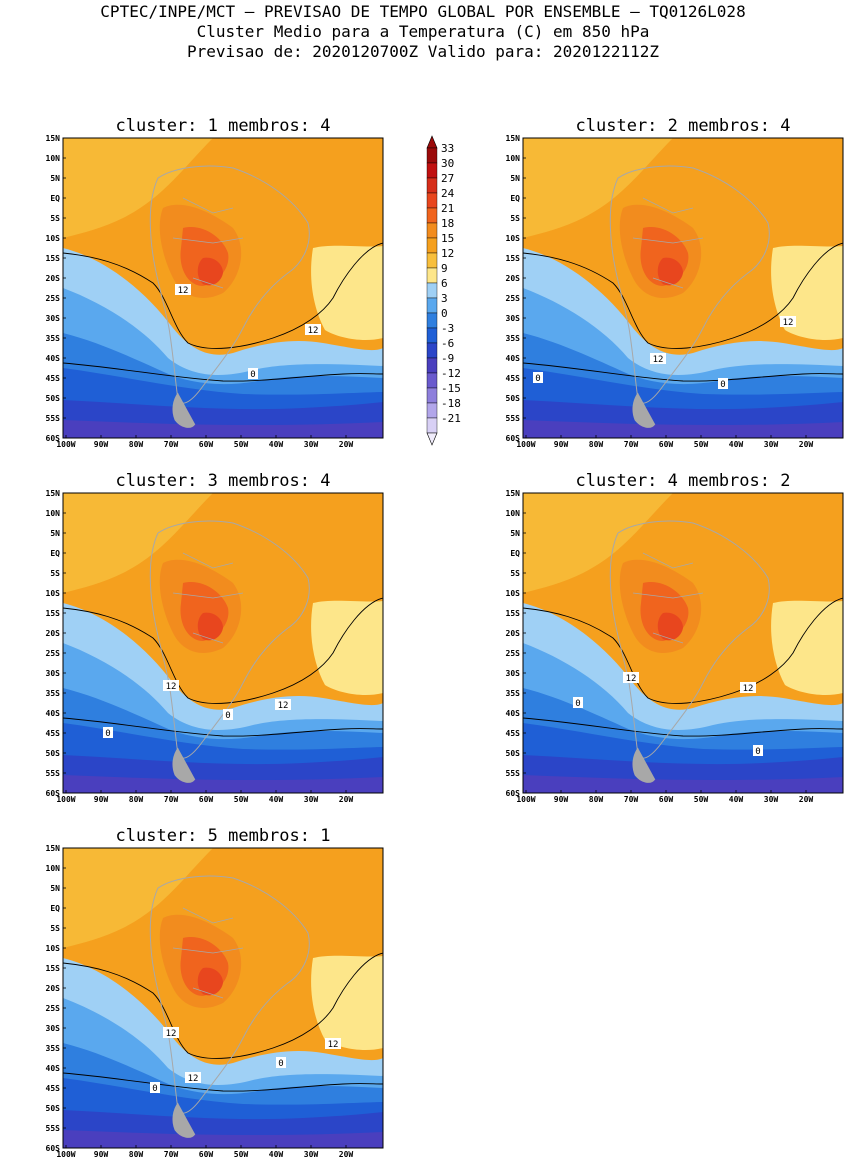 This screenshot has width=847, height=1162. I want to click on colorbar-arrow-top, so click(432, 142).